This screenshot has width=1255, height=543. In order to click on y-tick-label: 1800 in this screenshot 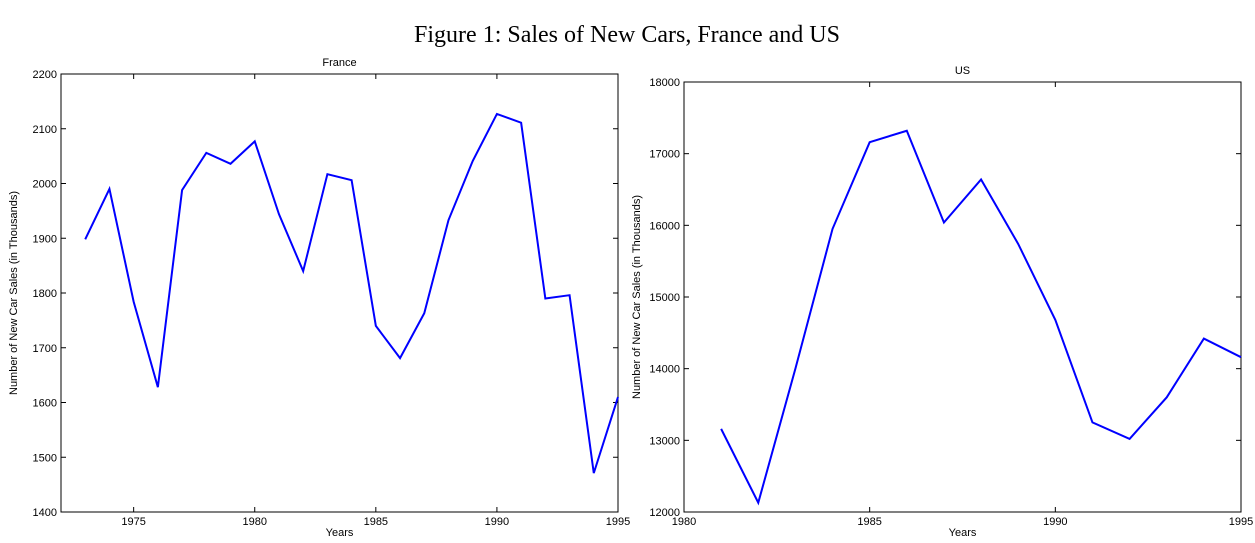, I will do `click(45, 294)`.